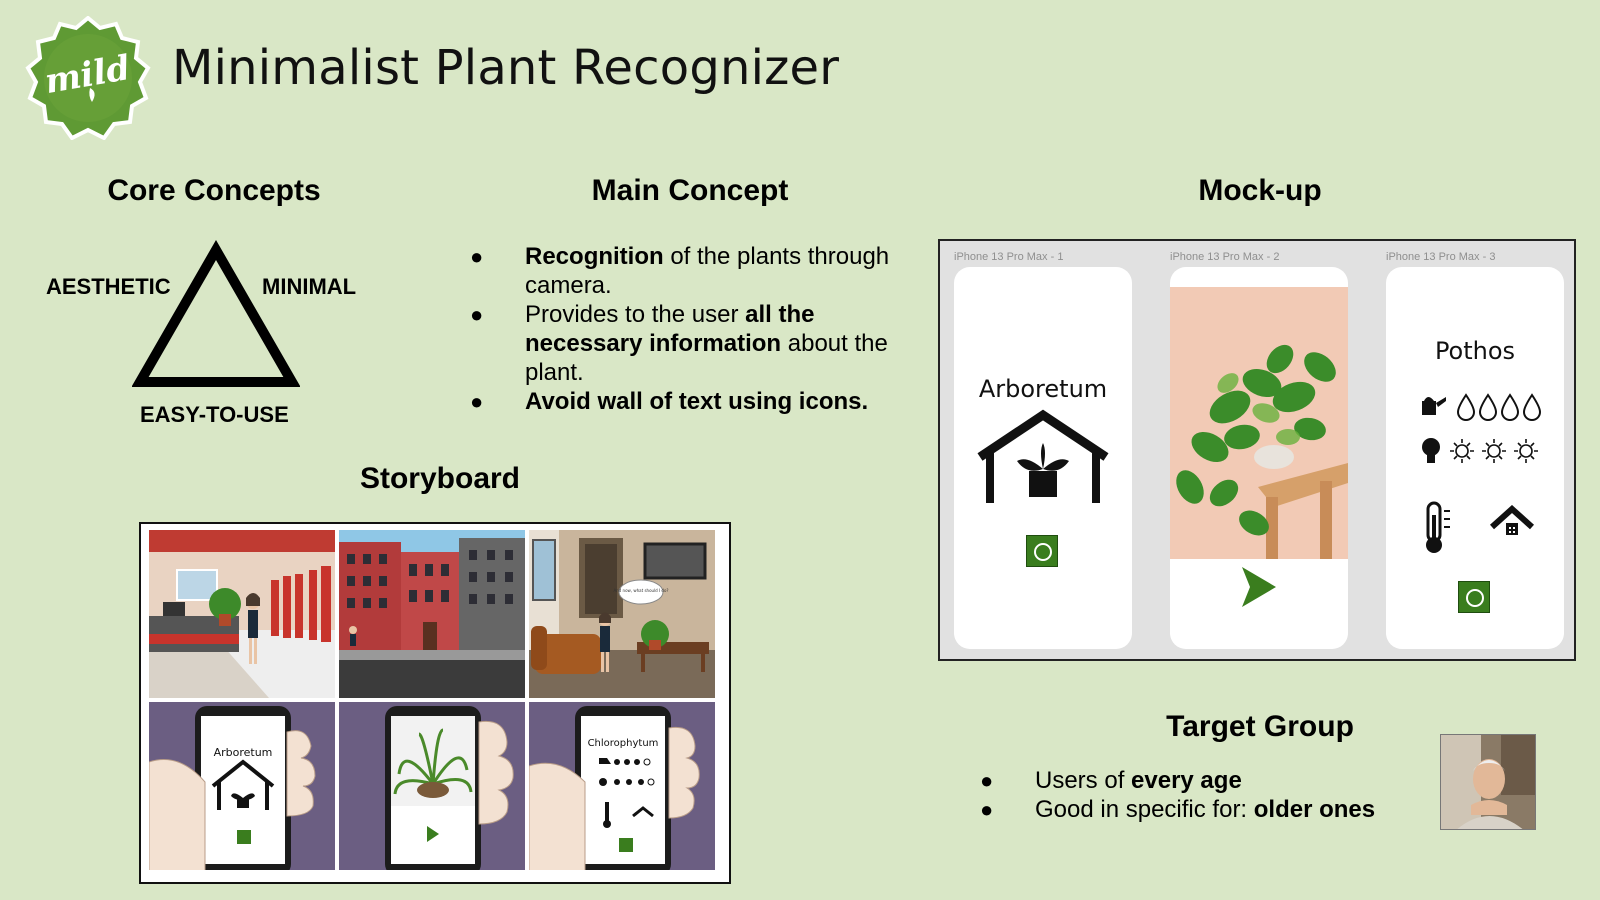 This screenshot has width=1600, height=900. What do you see at coordinates (214, 414) in the screenshot?
I see `concept-easy-to-use: EASY-TO-USE` at bounding box center [214, 414].